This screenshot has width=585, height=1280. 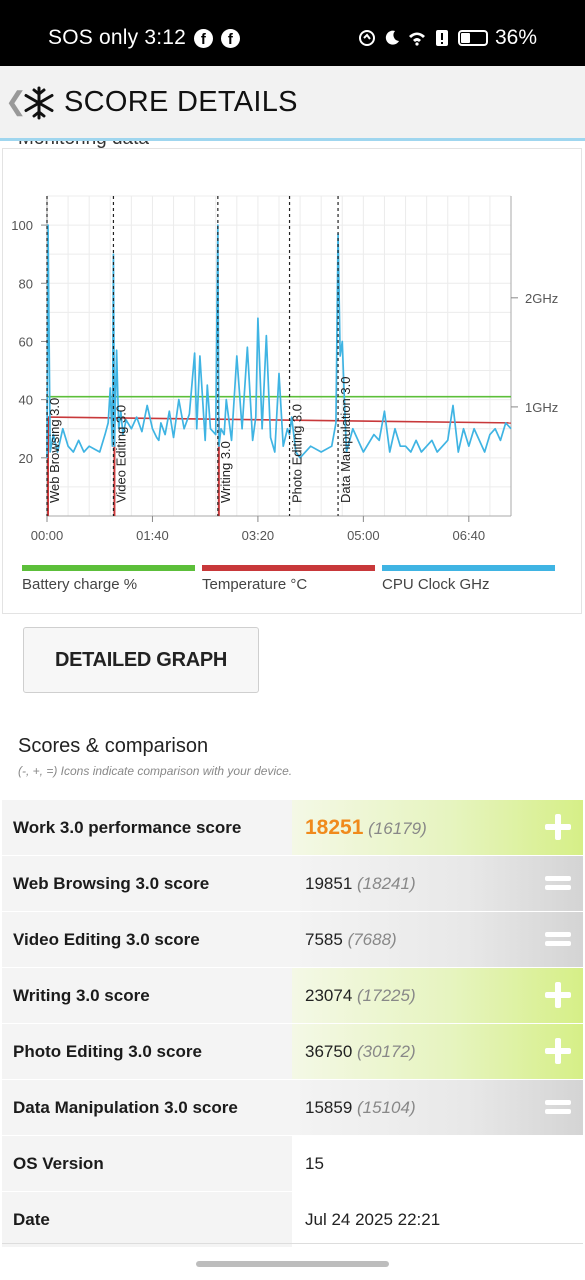 What do you see at coordinates (437, 1107) in the screenshot?
I see `score-value-cell: 15859 (15104)` at bounding box center [437, 1107].